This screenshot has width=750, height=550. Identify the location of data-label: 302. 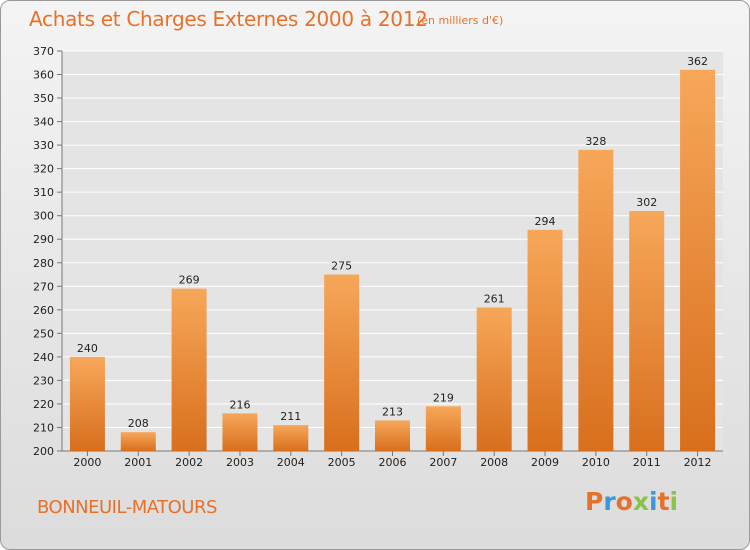
(646, 202).